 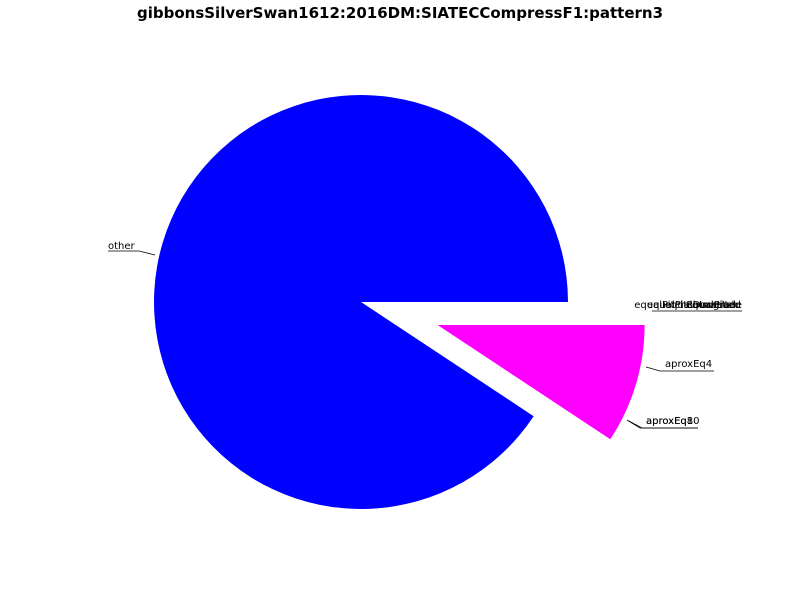 I want to click on leader-line-aproxeq4, so click(x=679, y=369).